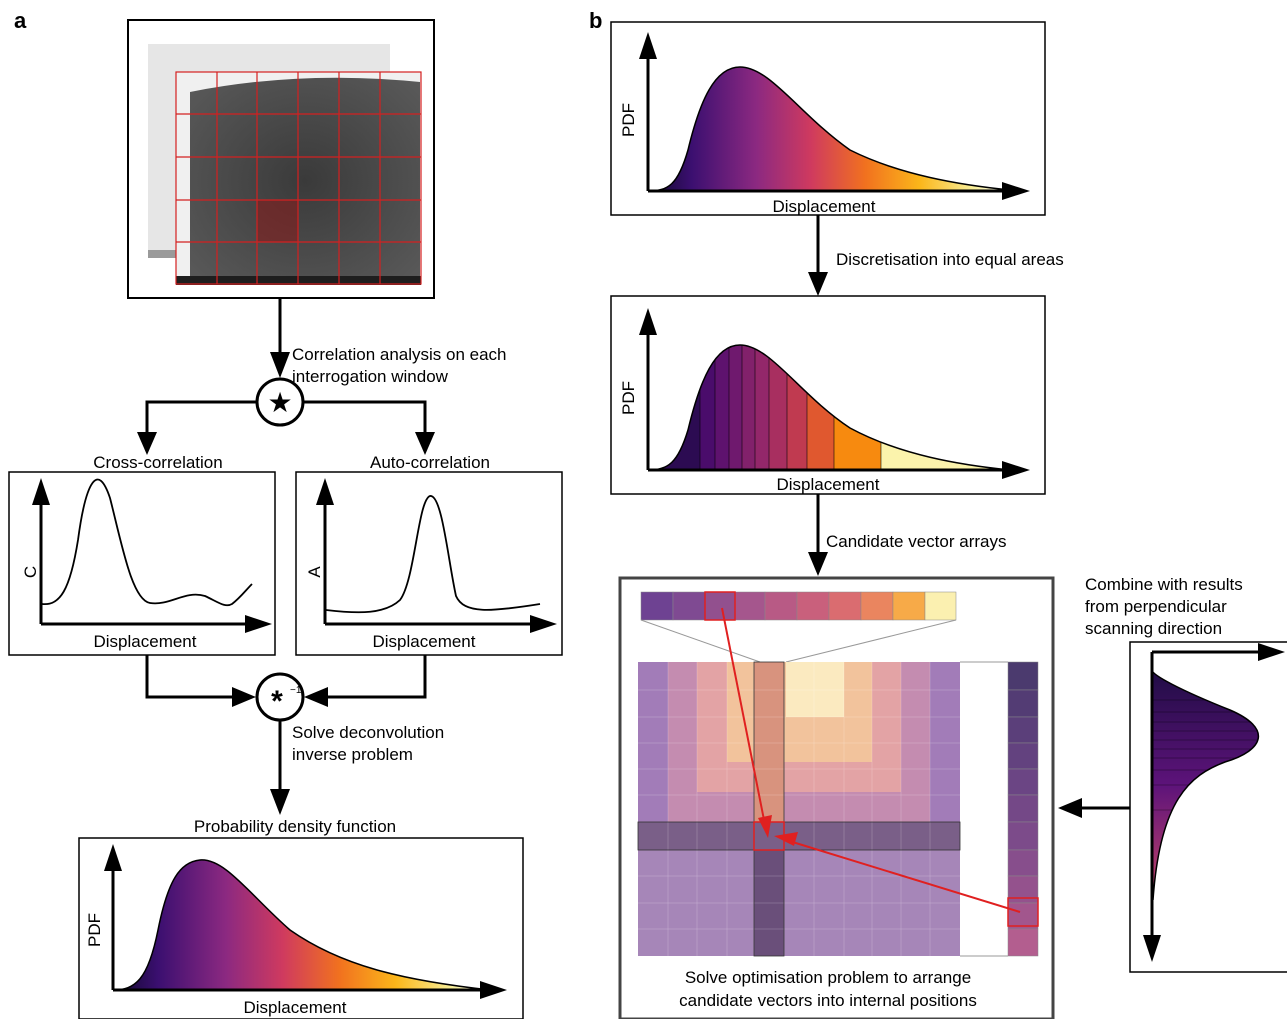  What do you see at coordinates (295, 1007) in the screenshot?
I see `pdf-a-xlabel: Displacement` at bounding box center [295, 1007].